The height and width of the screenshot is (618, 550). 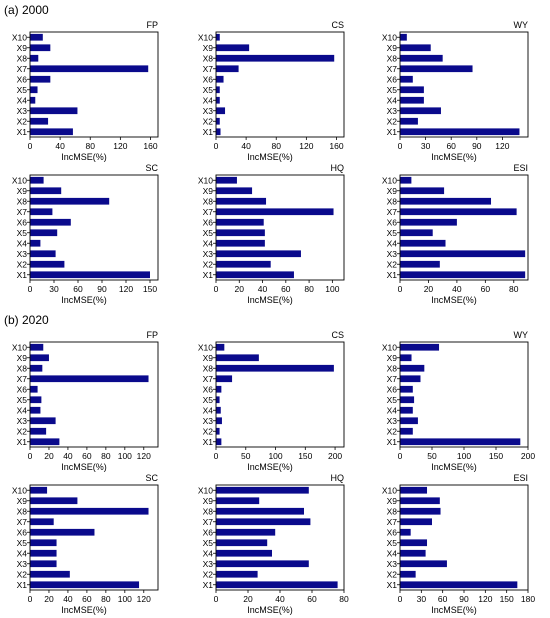 What do you see at coordinates (392, 358) in the screenshot?
I see `y-tick-label: X9` at bounding box center [392, 358].